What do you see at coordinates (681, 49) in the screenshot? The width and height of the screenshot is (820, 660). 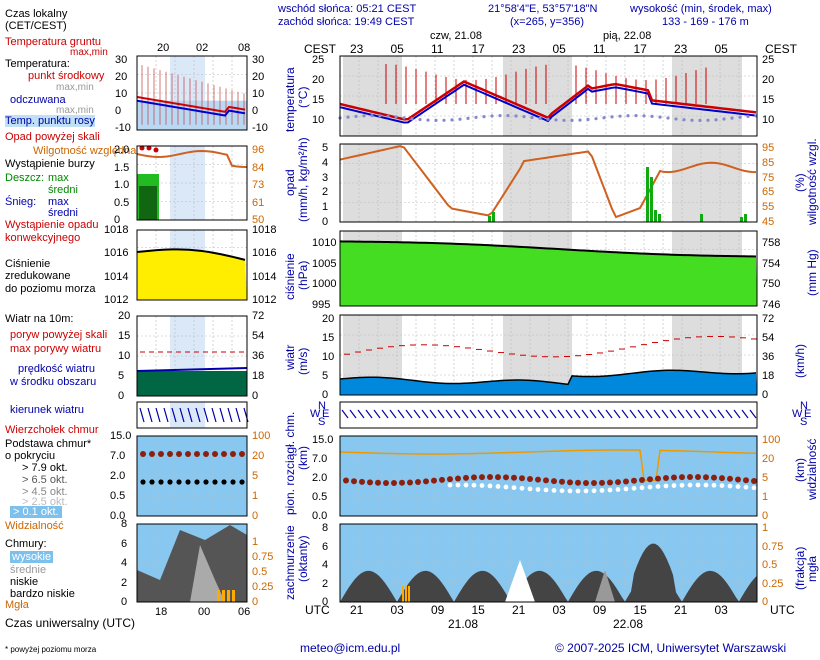 I see `cest-tick: 23` at bounding box center [681, 49].